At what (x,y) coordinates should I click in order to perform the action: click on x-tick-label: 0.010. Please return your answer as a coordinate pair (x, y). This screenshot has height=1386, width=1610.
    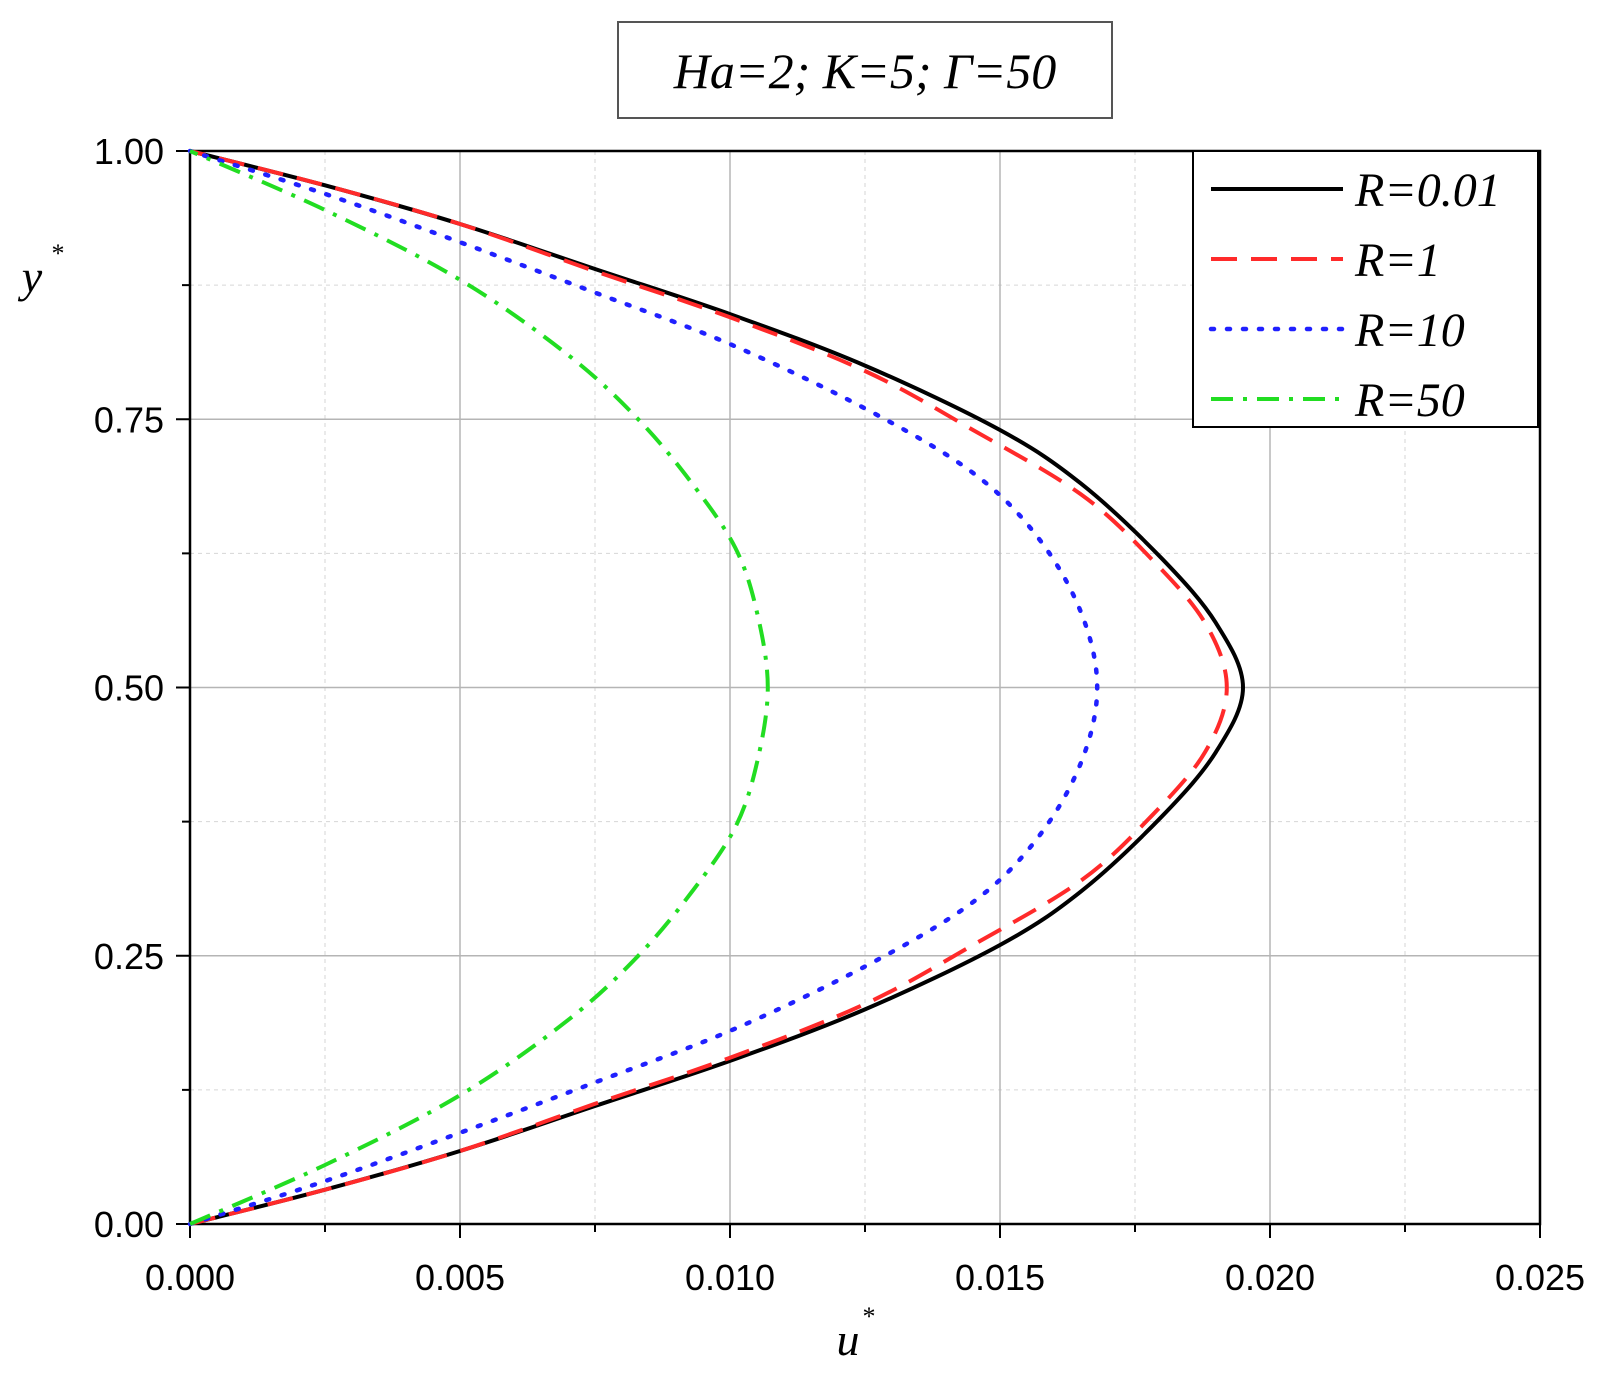
    Looking at the image, I should click on (730, 1277).